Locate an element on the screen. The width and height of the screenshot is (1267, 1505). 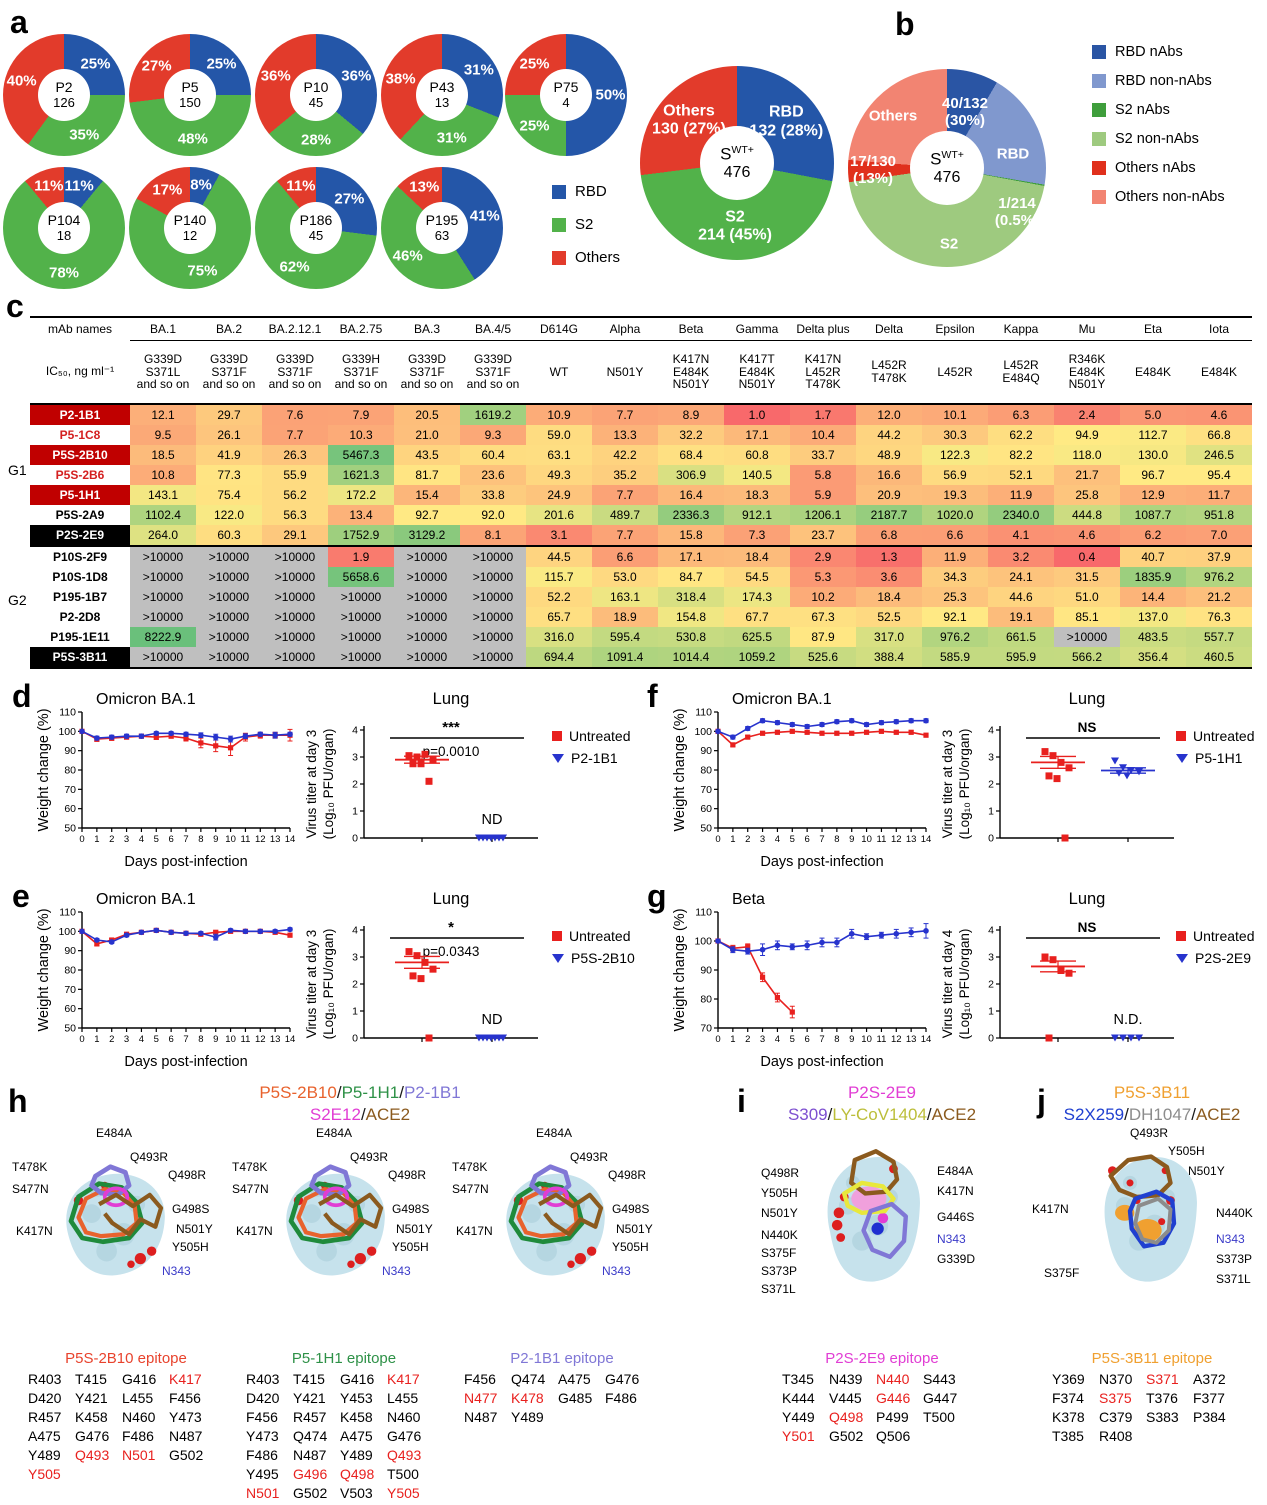
legend-item-Others: Others is located at coordinates (586, 257).